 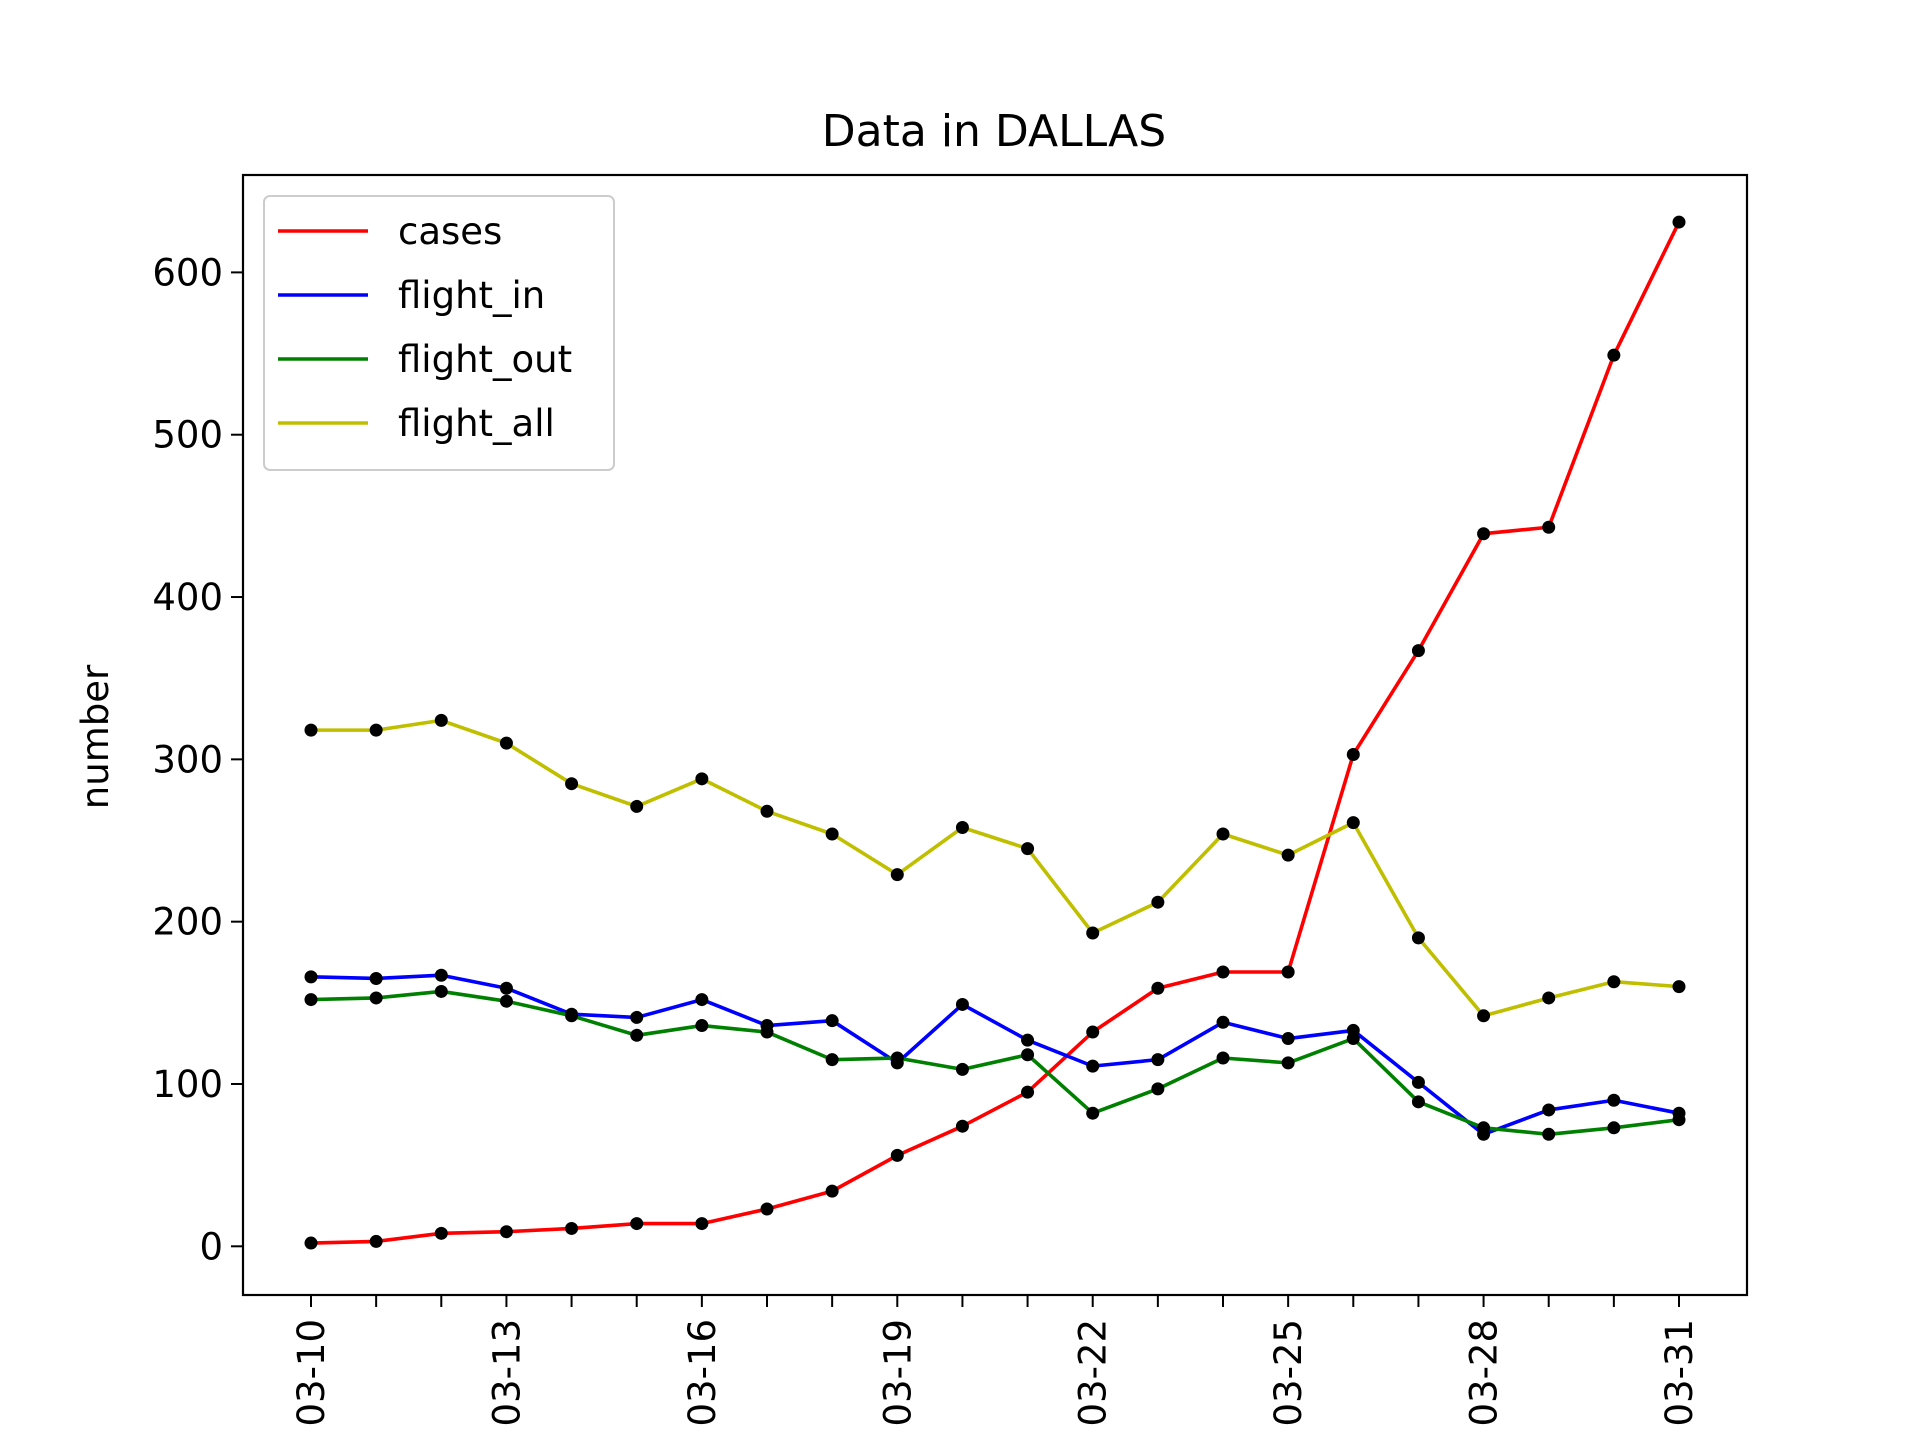 What do you see at coordinates (1484, 1373) in the screenshot?
I see `x-tick-label: 03-28` at bounding box center [1484, 1373].